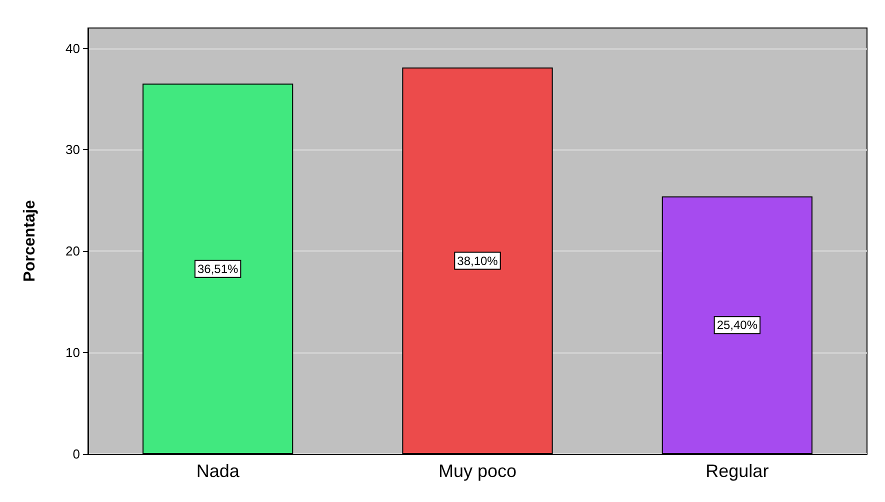 The width and height of the screenshot is (885, 502). I want to click on data-label: 25,40%, so click(737, 325).